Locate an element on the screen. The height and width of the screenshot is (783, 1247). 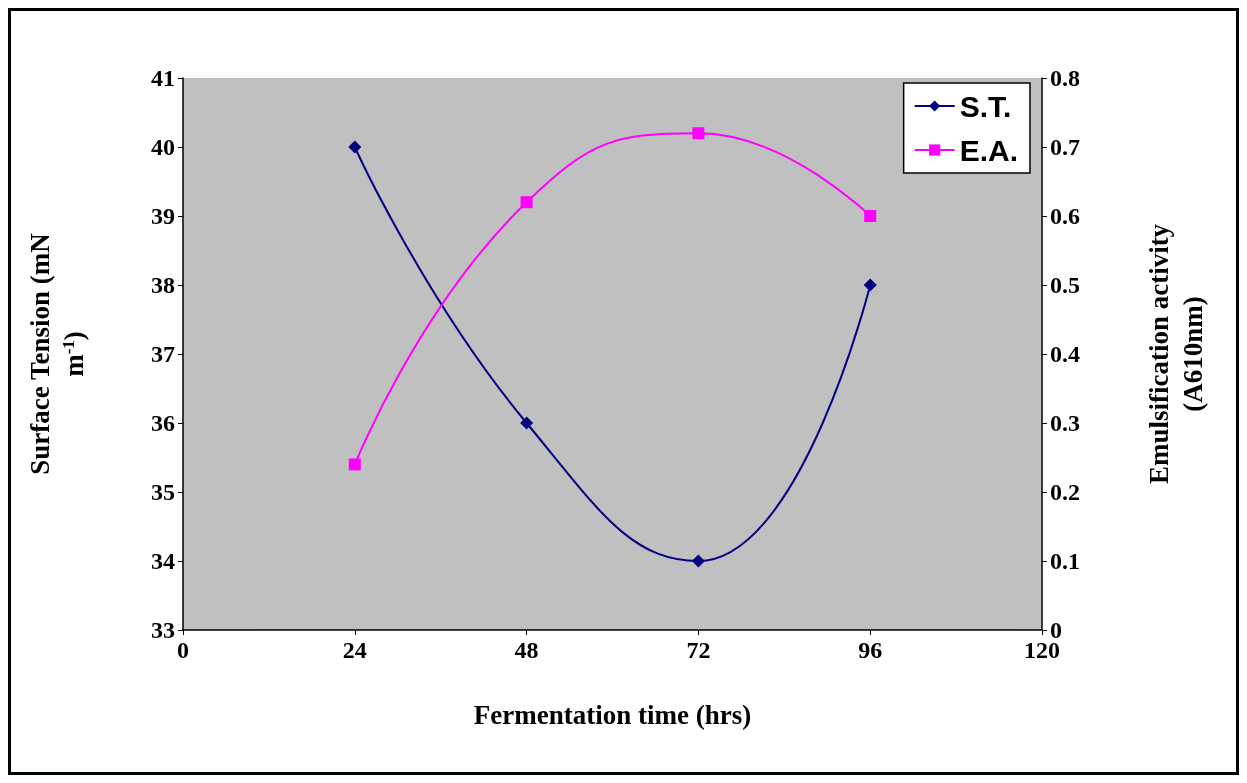
x-axis-title: Fermentation time (hrs) is located at coordinates (612, 715).